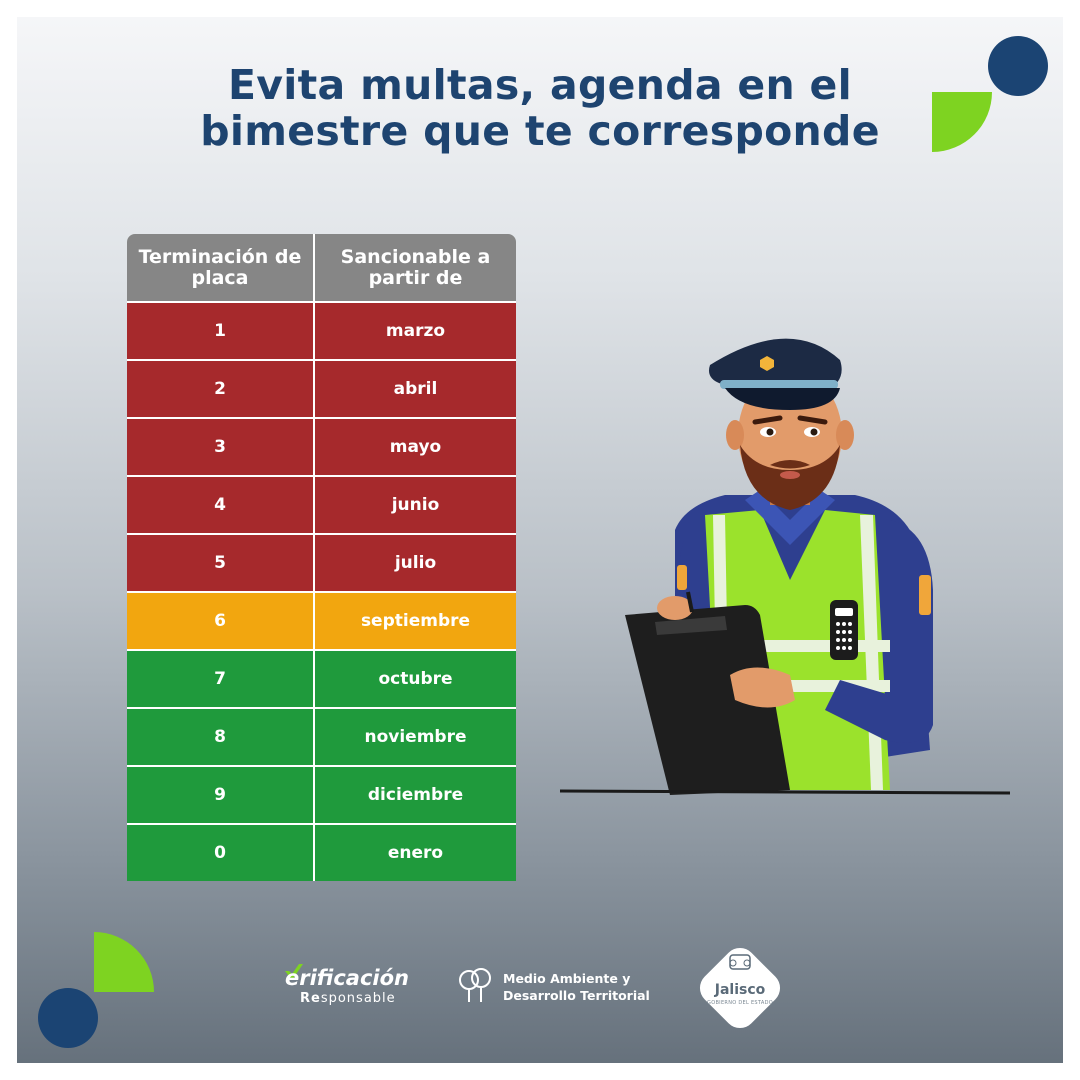 This screenshot has height=1080, width=1080. Describe the element at coordinates (415, 446) in the screenshot. I see `sanction-month: mayo` at that location.